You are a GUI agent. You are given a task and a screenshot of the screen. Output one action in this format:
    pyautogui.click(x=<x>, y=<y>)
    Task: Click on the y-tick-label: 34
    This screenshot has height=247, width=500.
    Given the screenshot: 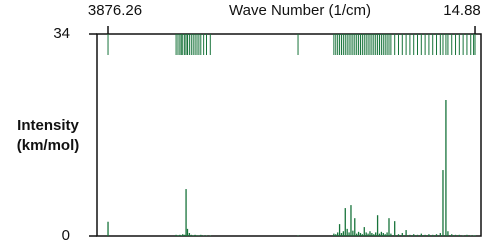 What is the action you would take?
    pyautogui.click(x=61, y=33)
    